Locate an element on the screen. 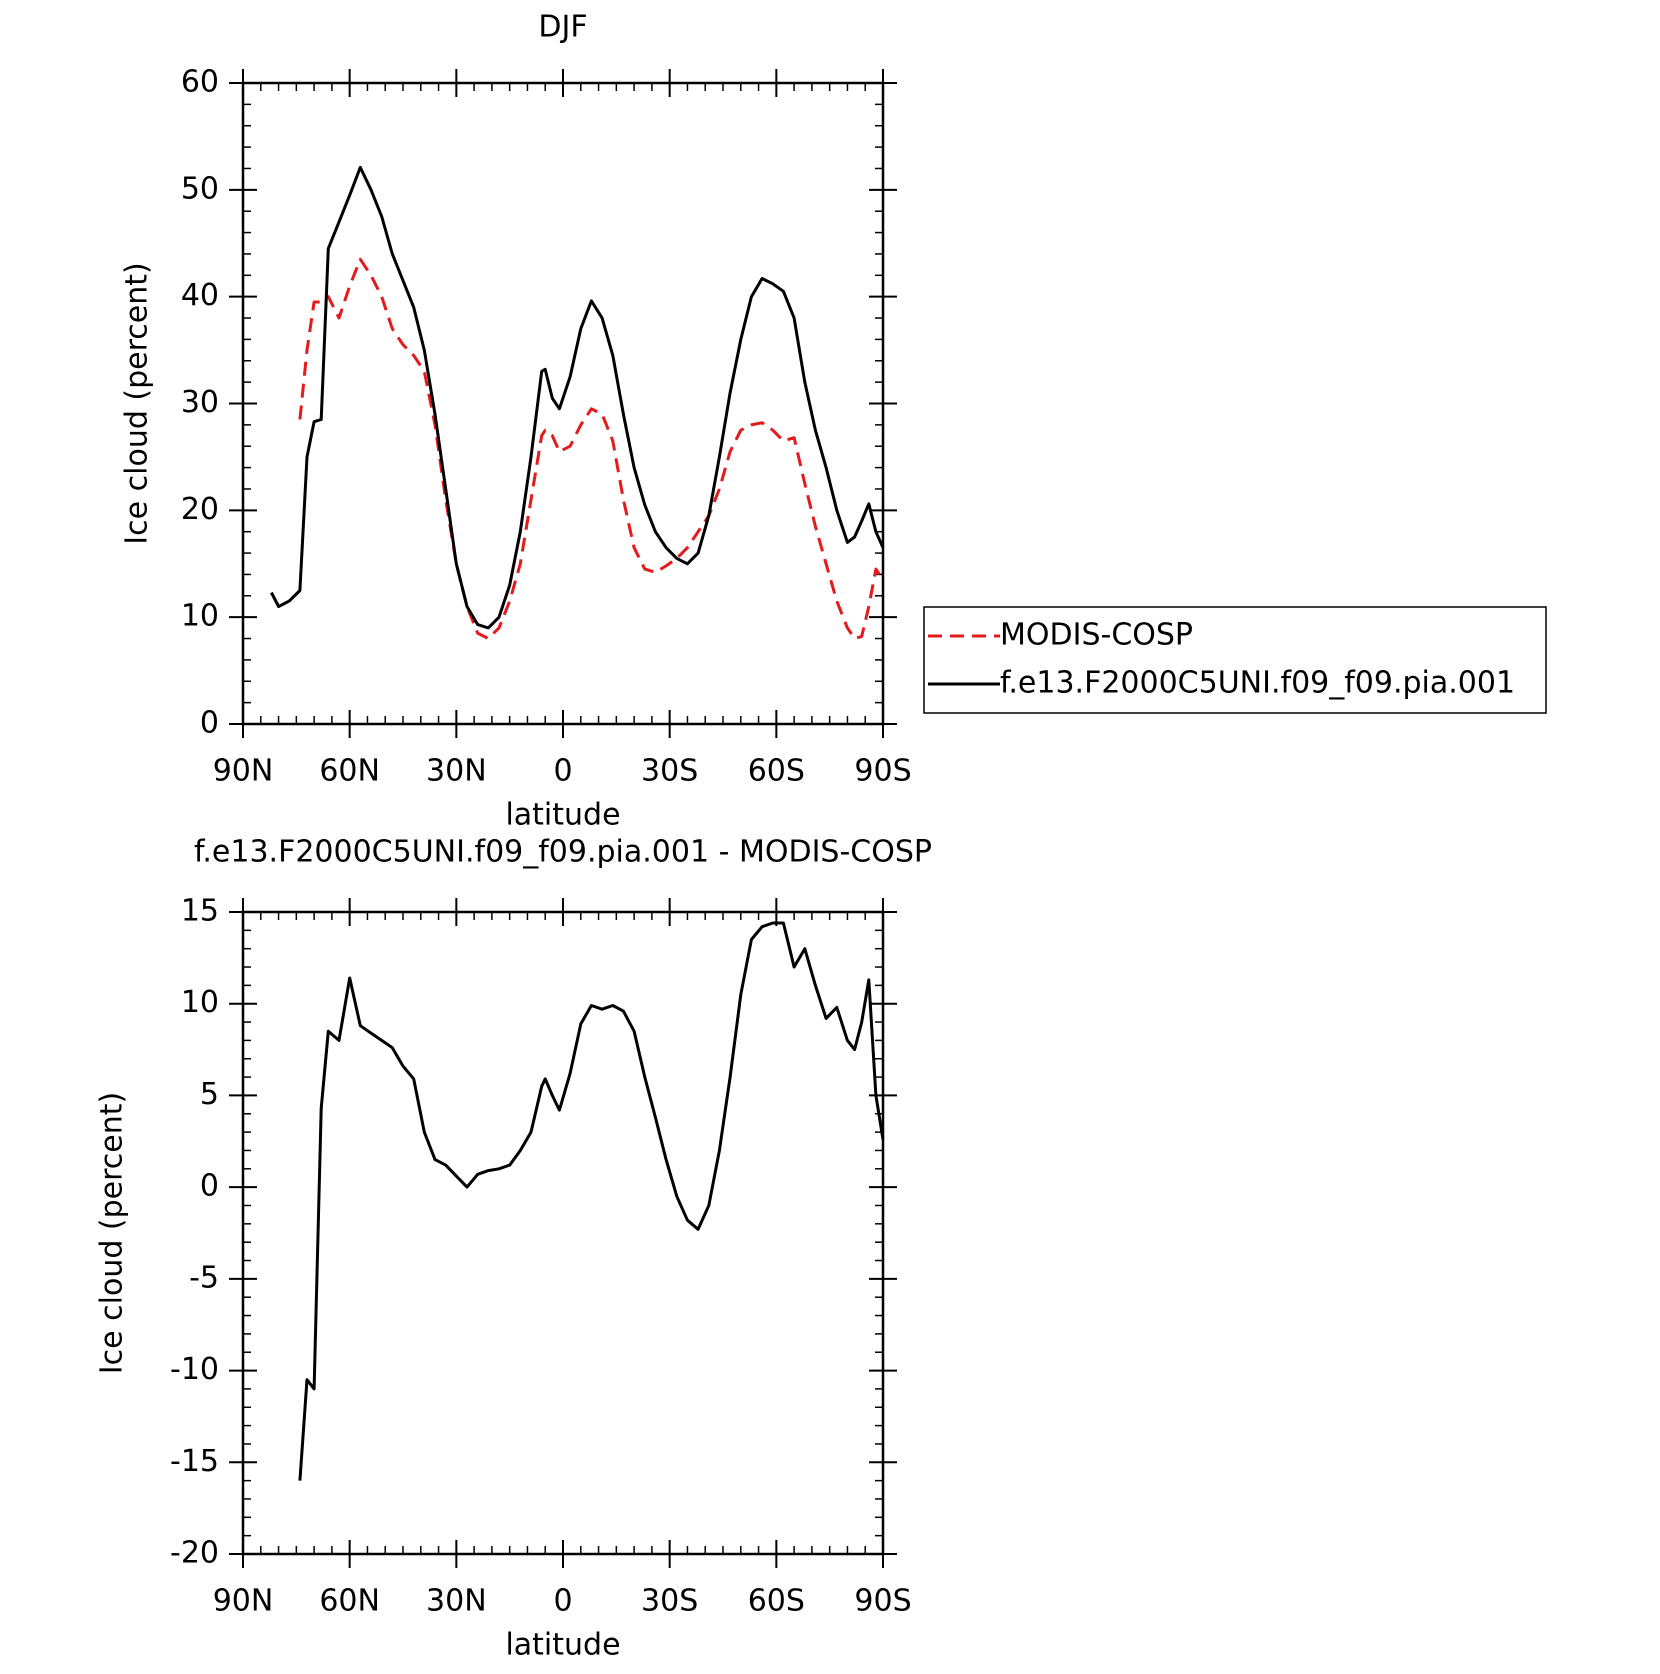 This screenshot has height=1674, width=1660. y-tick-label: 5 is located at coordinates (209, 1094).